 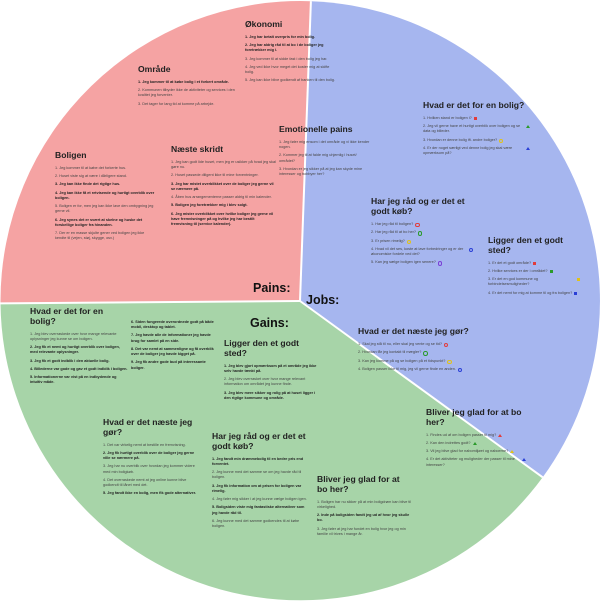 I want to click on block-item: 1. Hvilken stand er boligen i?, so click(x=476, y=118).